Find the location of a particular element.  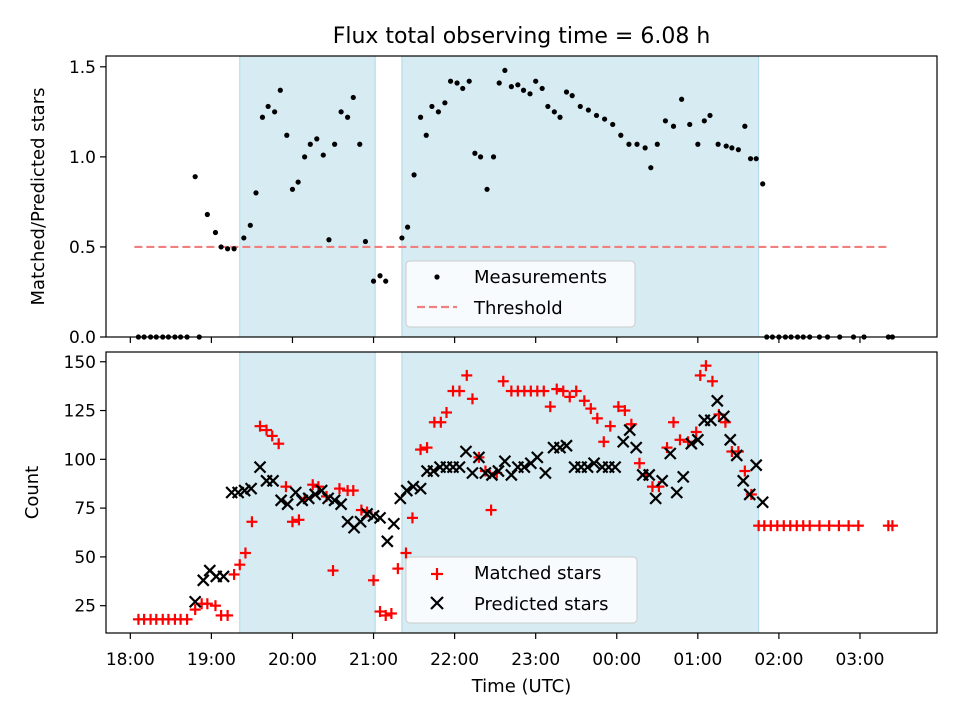

bottom-y-tick-label: 100 is located at coordinates (80, 460).